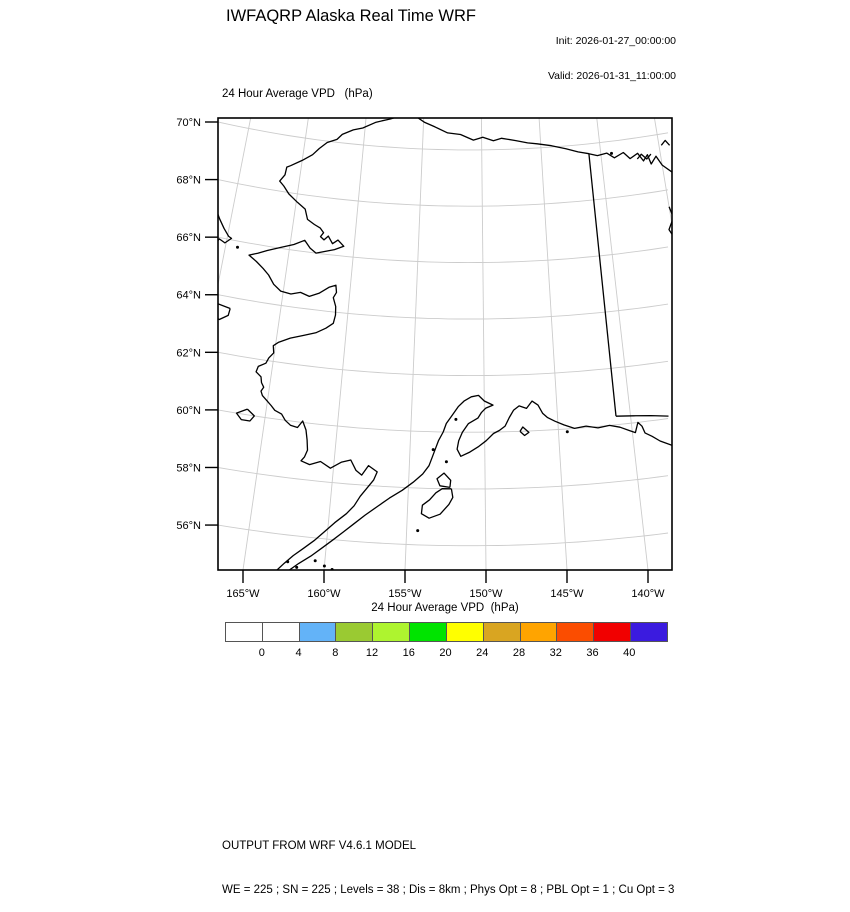 The height and width of the screenshot is (912, 850). I want to click on lon-axis-label: 155°W, so click(405, 594).